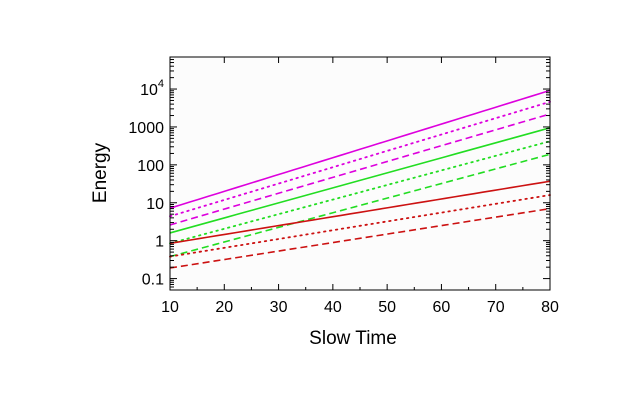  I want to click on series-line-red-solid, so click(360, 212).